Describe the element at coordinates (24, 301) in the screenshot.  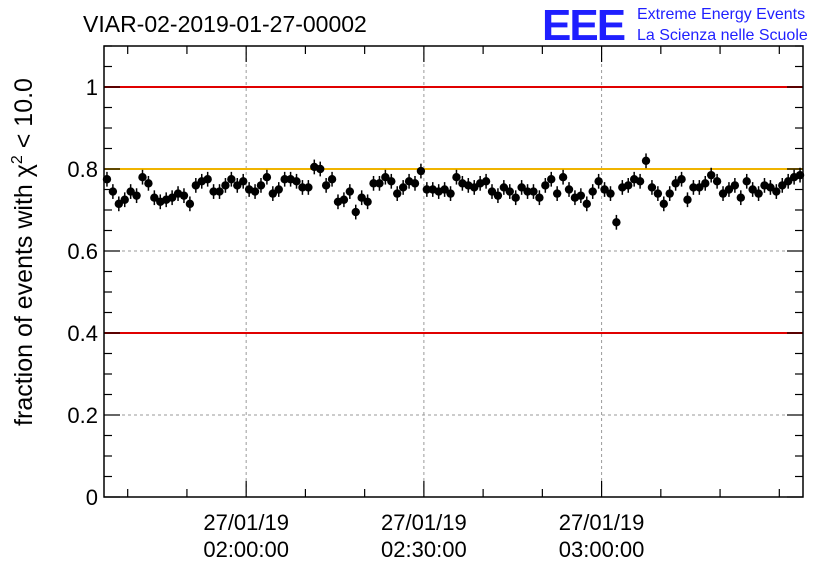
I see `y-axis-label-prefix: fraction of events with` at that location.